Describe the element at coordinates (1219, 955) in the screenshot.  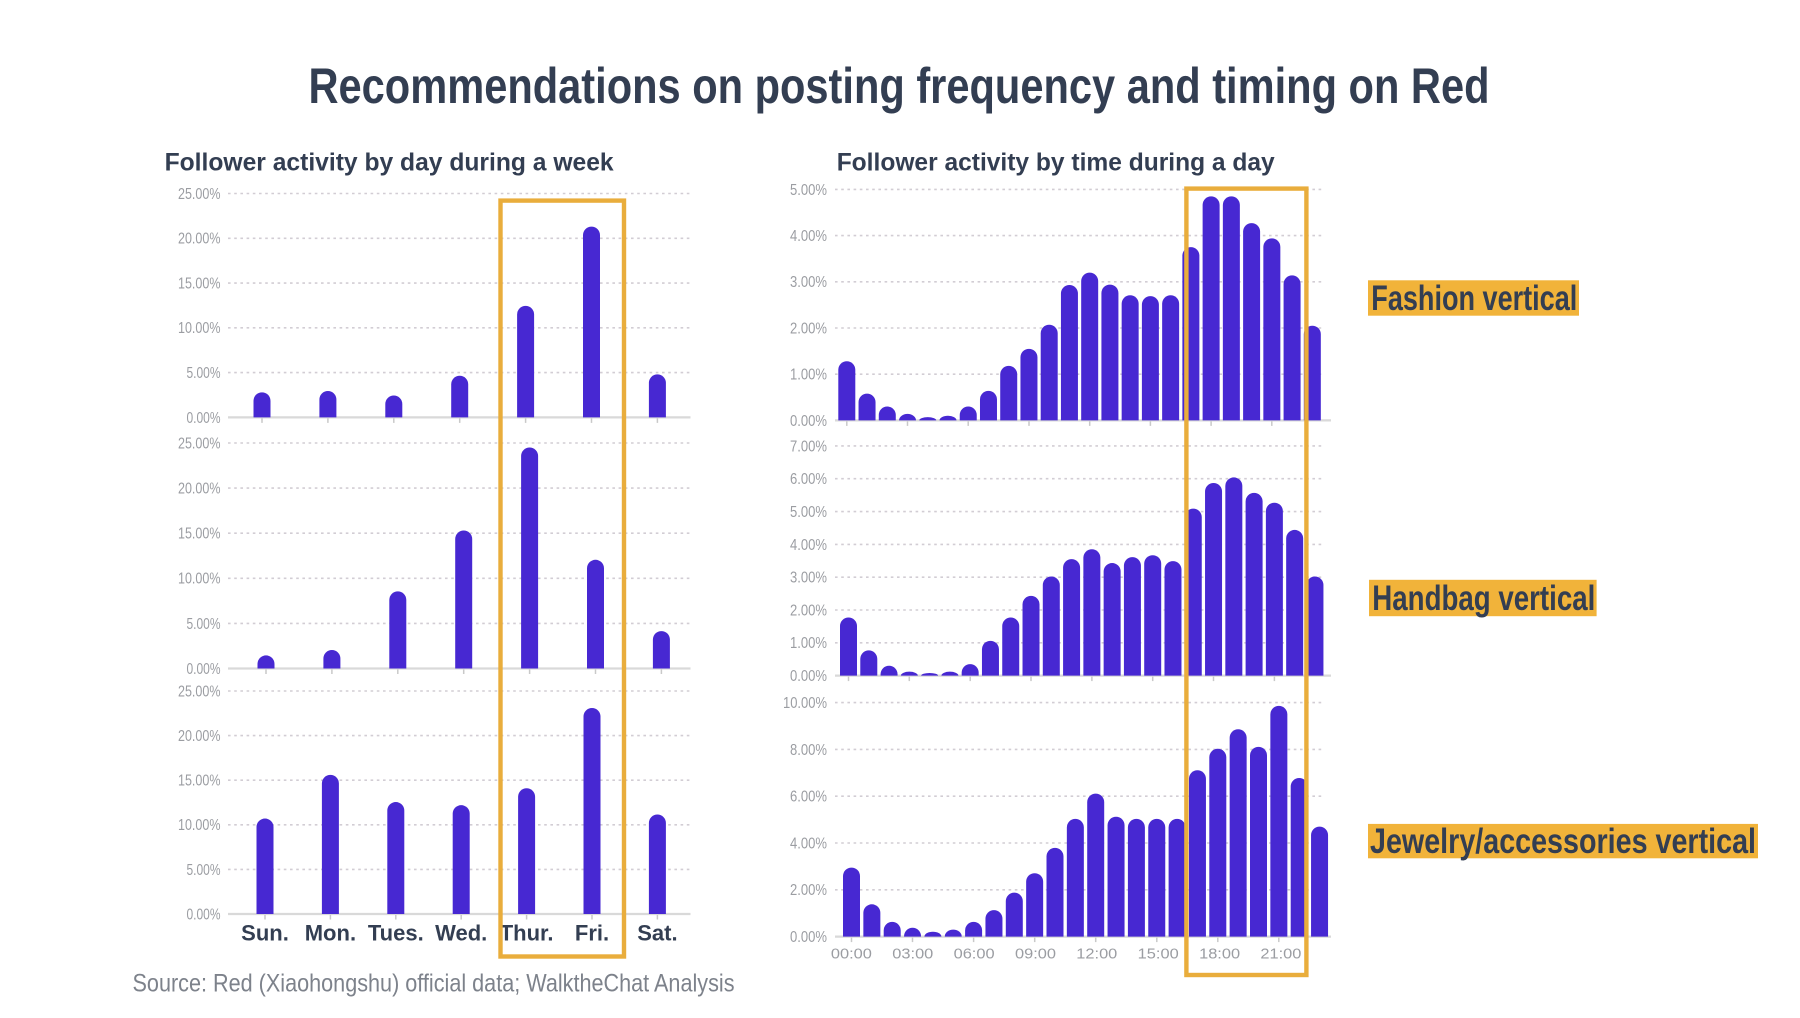
I see `svg-text: 18:00` at that location.